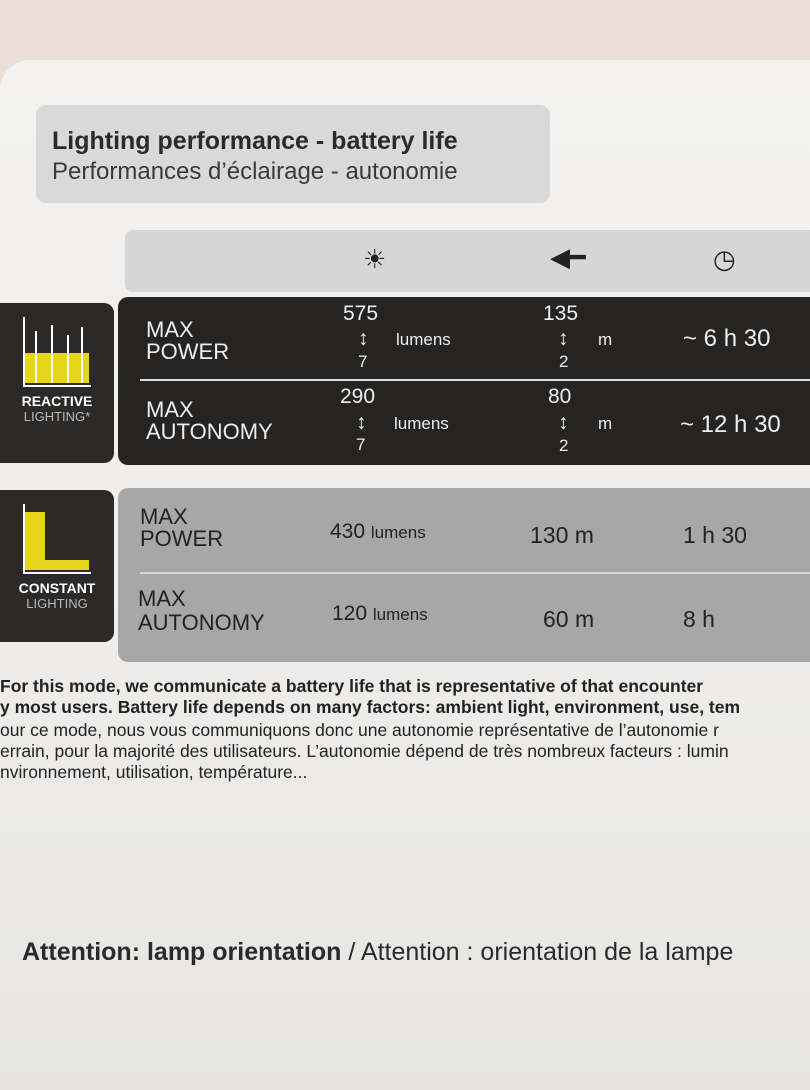  I want to click on constant-label: CONSTANT, so click(57, 588).